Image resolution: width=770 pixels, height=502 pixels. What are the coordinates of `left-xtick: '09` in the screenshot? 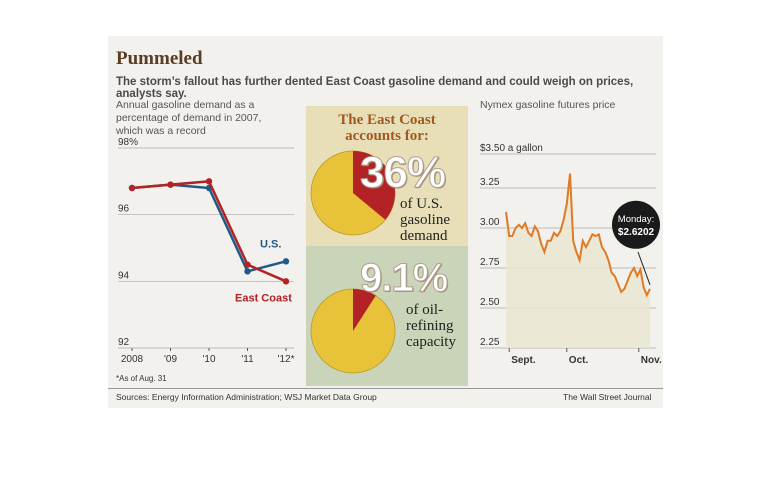 It's located at (170, 359).